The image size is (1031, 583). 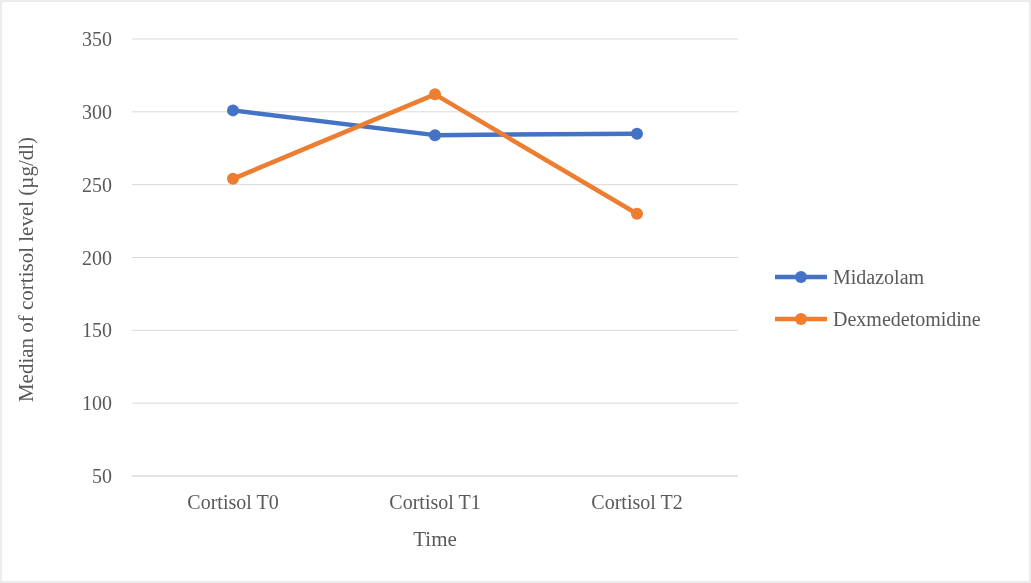 What do you see at coordinates (879, 277) in the screenshot?
I see `legend-label: Midazolam` at bounding box center [879, 277].